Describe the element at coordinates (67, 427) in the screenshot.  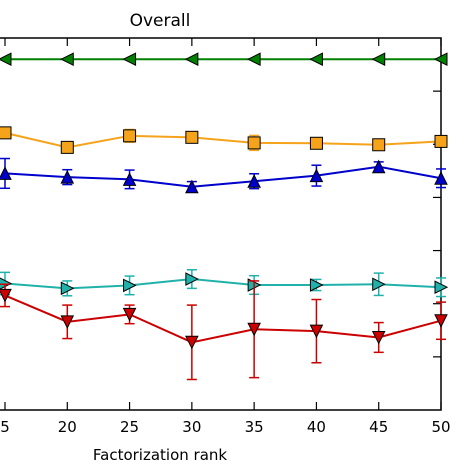
I see `x-tick-label: 20` at that location.